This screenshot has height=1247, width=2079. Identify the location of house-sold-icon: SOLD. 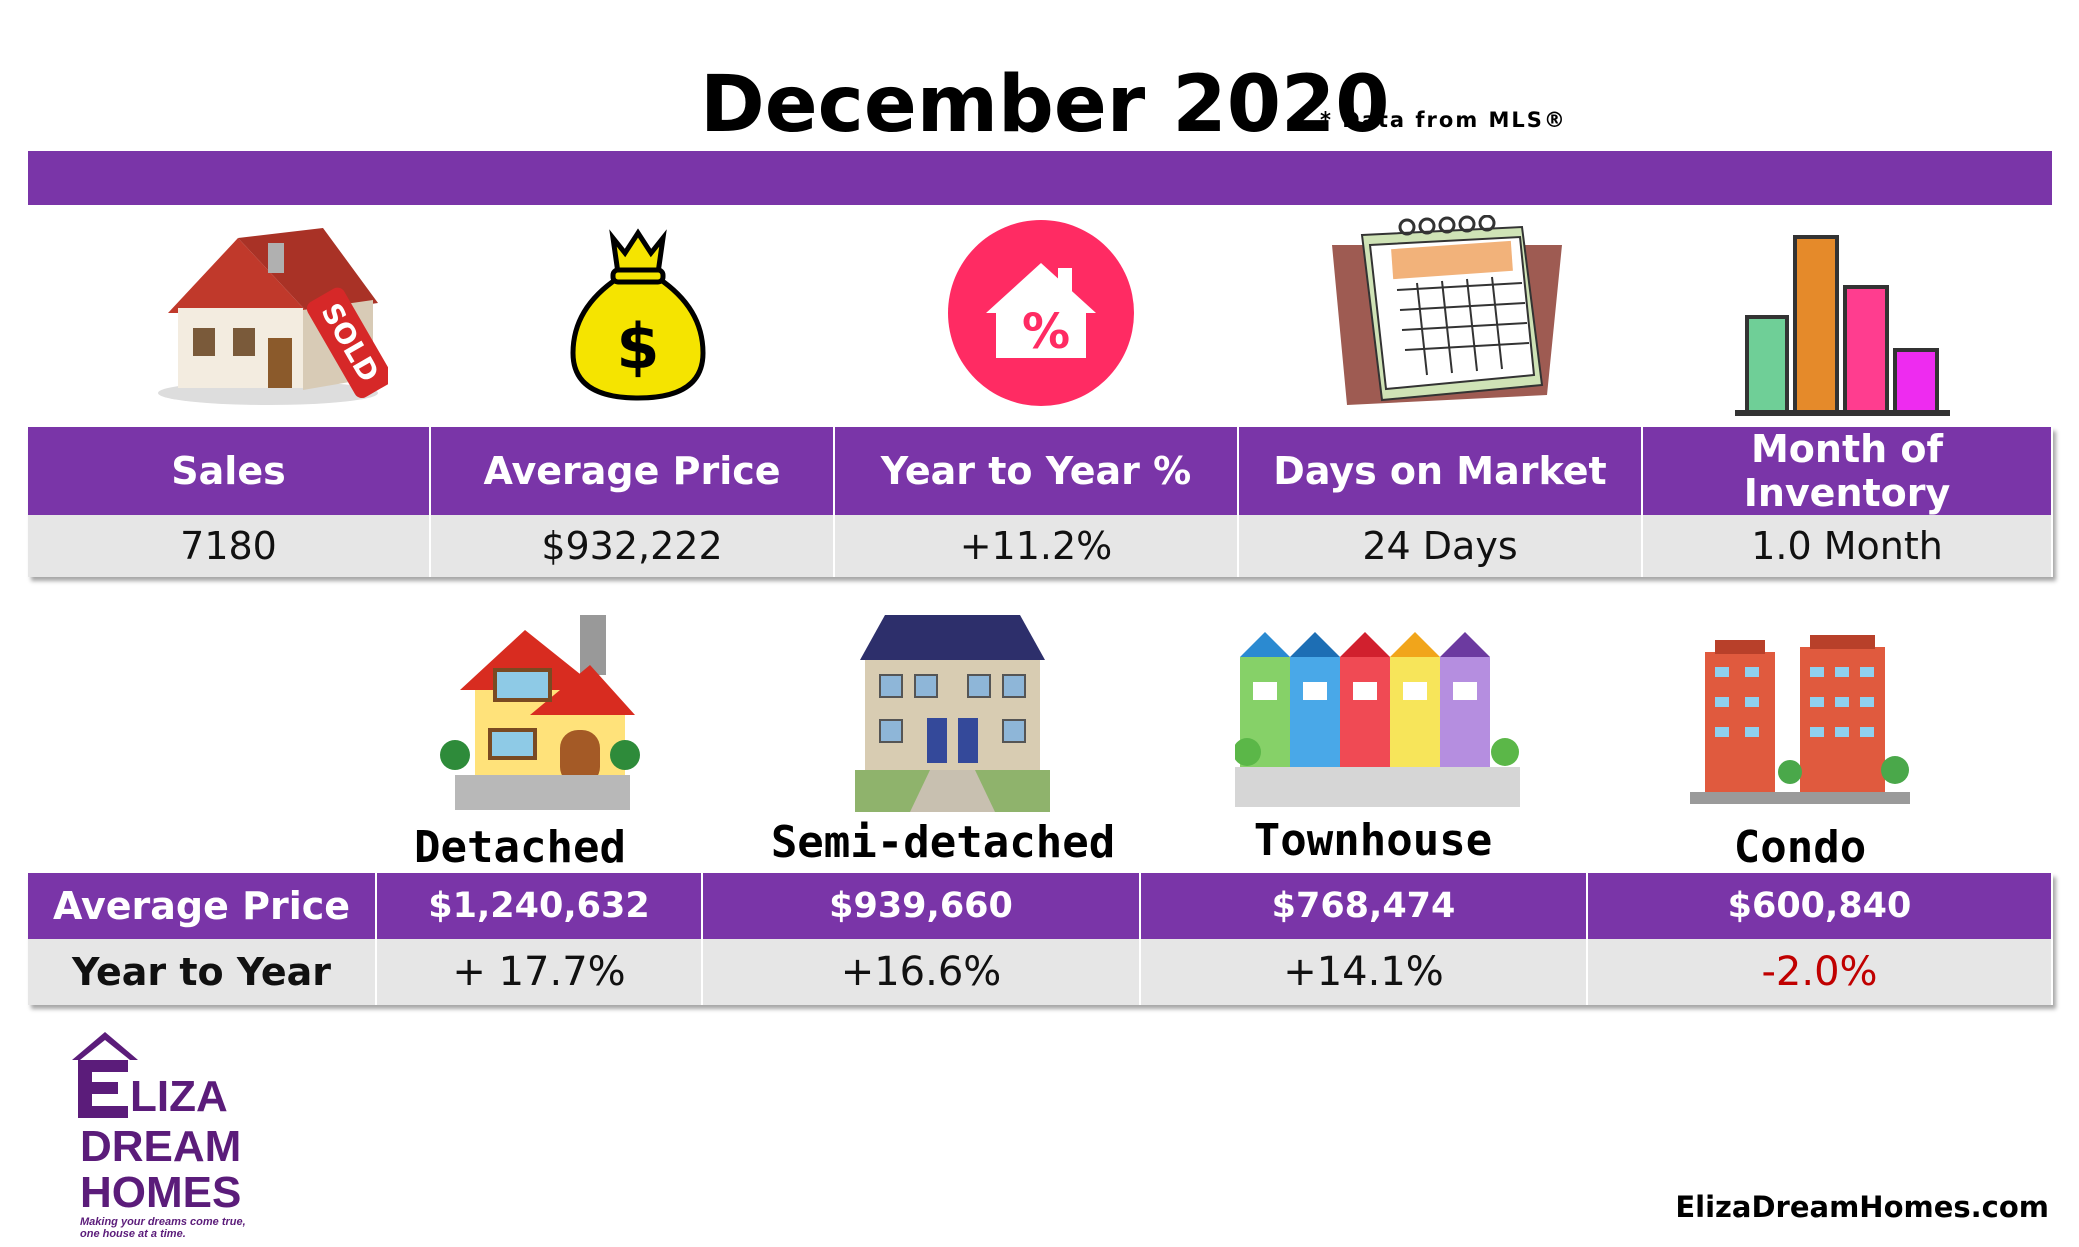
(270, 313).